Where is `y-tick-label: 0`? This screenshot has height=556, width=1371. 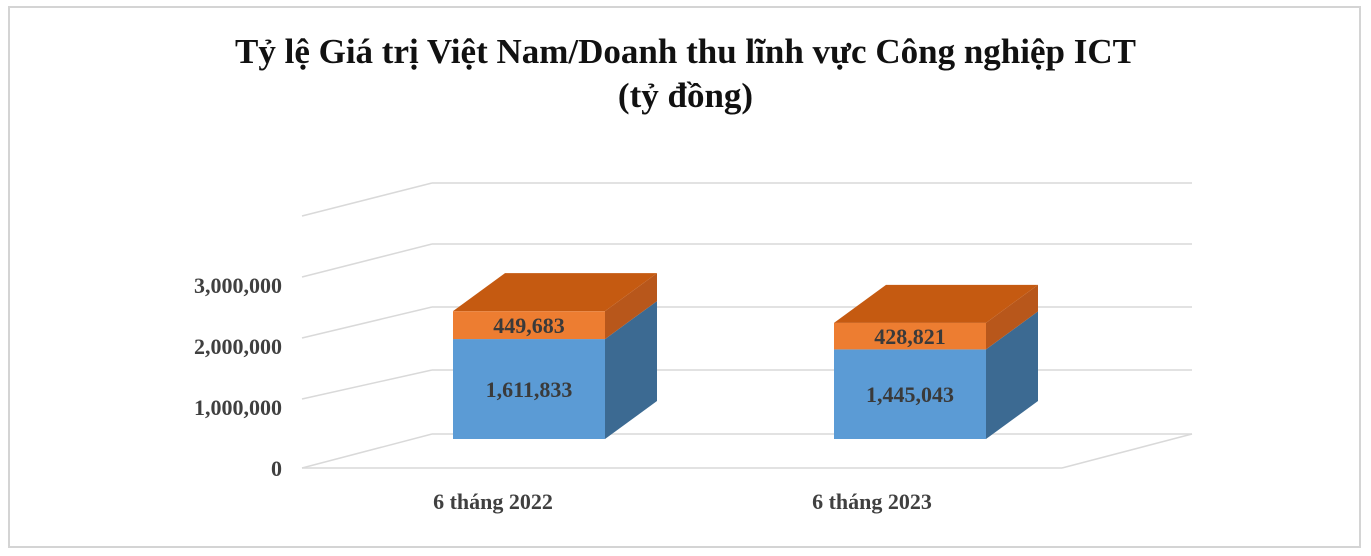 y-tick-label: 0 is located at coordinates (276, 468).